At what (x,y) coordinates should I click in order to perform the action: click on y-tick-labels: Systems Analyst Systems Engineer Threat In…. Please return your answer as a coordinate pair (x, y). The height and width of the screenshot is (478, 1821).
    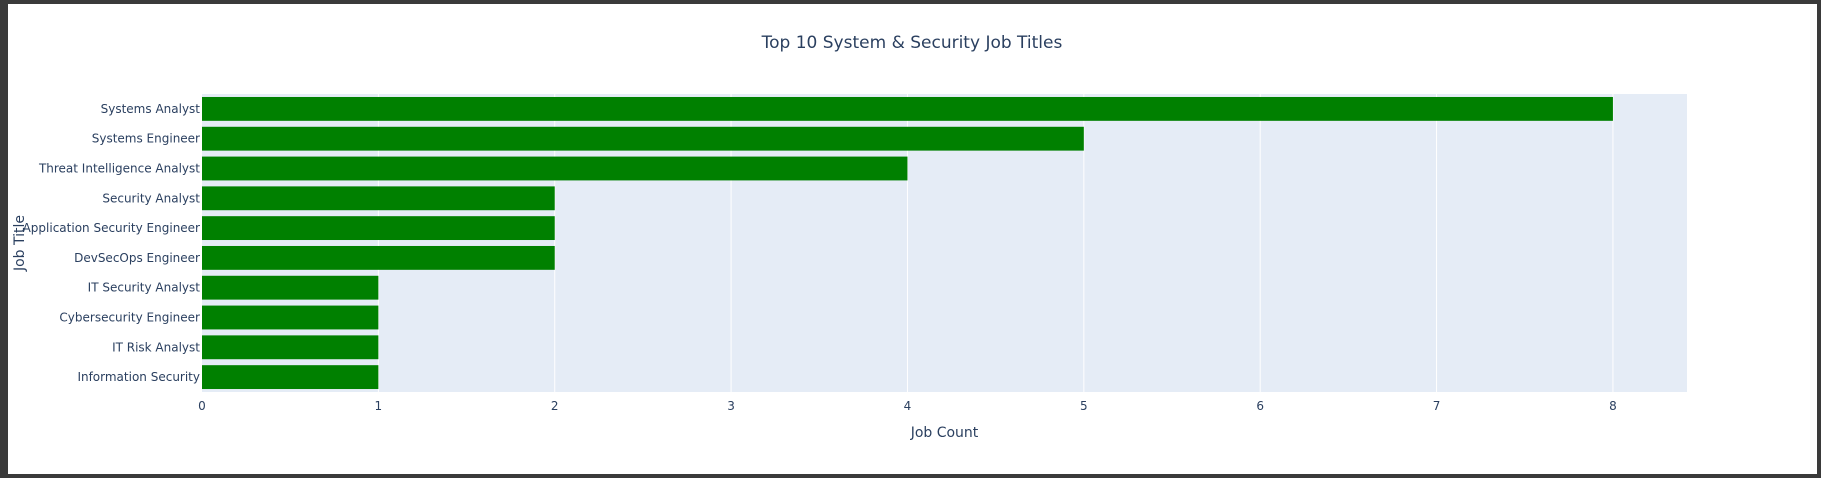
    Looking at the image, I should click on (112, 243).